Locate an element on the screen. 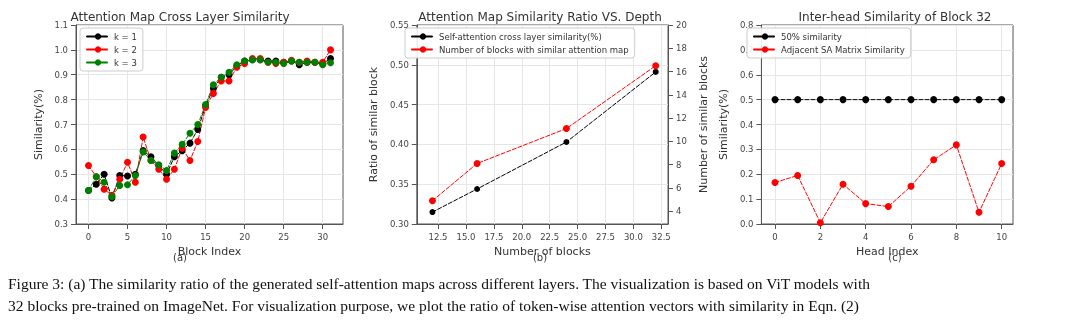 Image resolution: width=1080 pixels, height=327 pixels. y2-tick-label: 6 is located at coordinates (679, 187).